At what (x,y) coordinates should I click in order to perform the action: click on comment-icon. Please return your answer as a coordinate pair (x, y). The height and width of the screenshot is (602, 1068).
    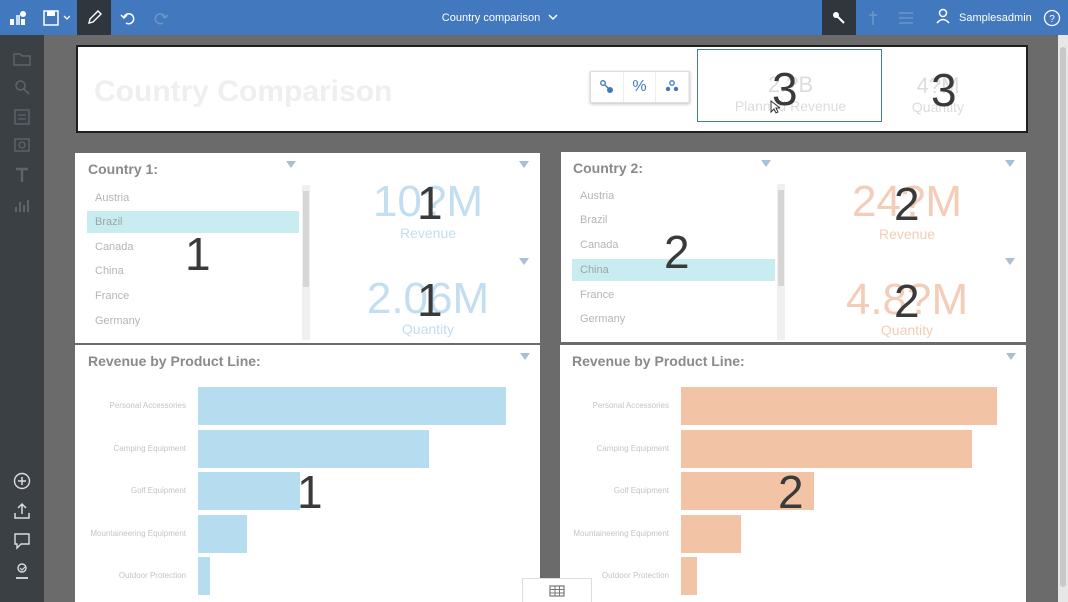
    Looking at the image, I should click on (22, 541).